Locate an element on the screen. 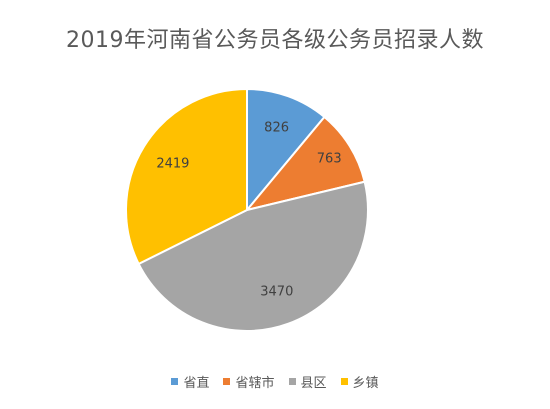  data-label-2: 763 is located at coordinates (329, 158).